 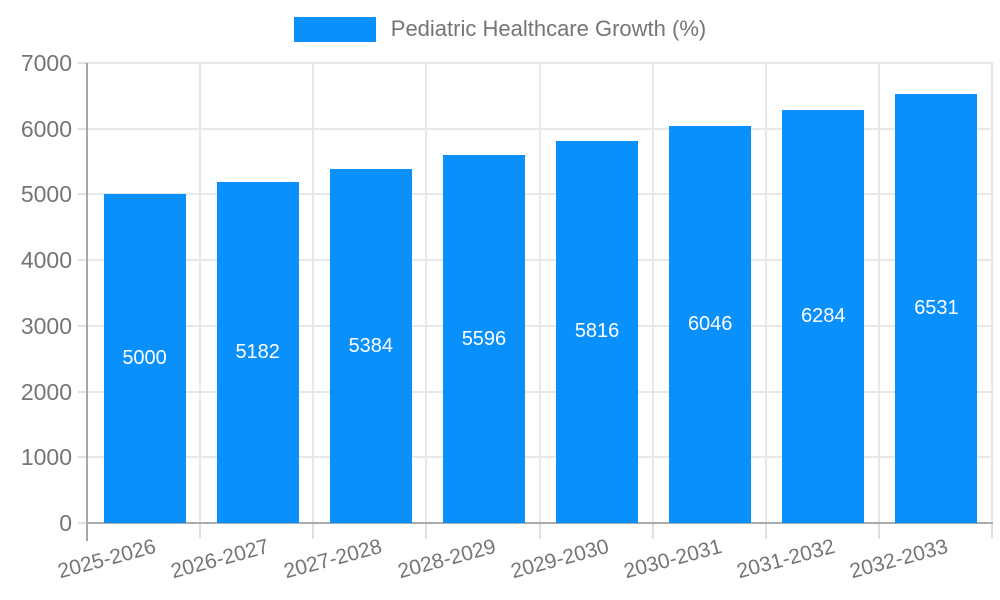 I want to click on y-axis-tick-label: 1000, so click(x=46, y=457).